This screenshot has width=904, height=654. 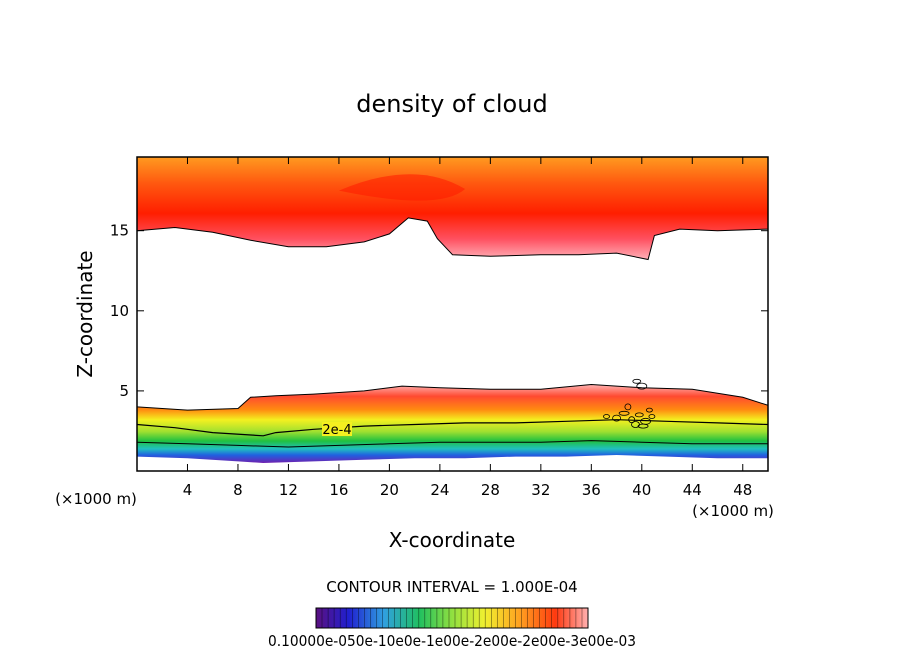 What do you see at coordinates (119, 311) in the screenshot?
I see `y-tick-label: 10` at bounding box center [119, 311].